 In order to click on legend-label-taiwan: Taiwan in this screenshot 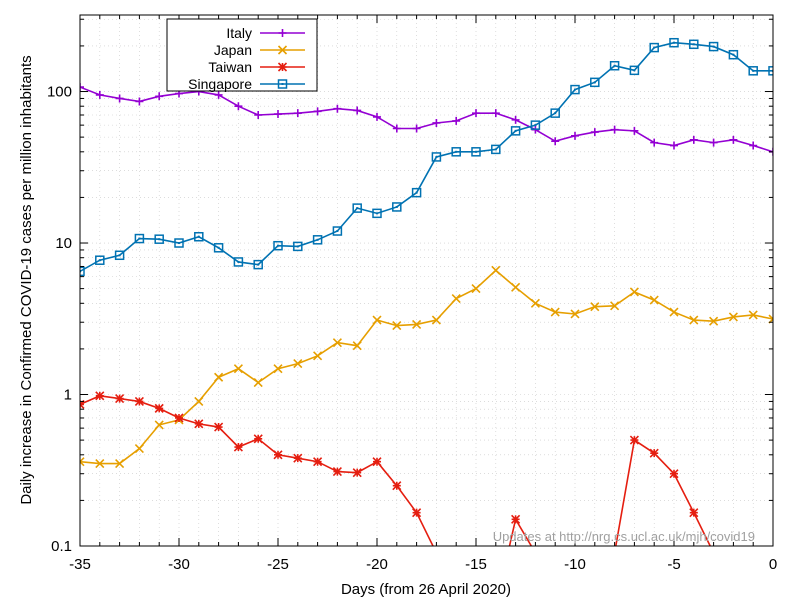, I will do `click(230, 67)`.